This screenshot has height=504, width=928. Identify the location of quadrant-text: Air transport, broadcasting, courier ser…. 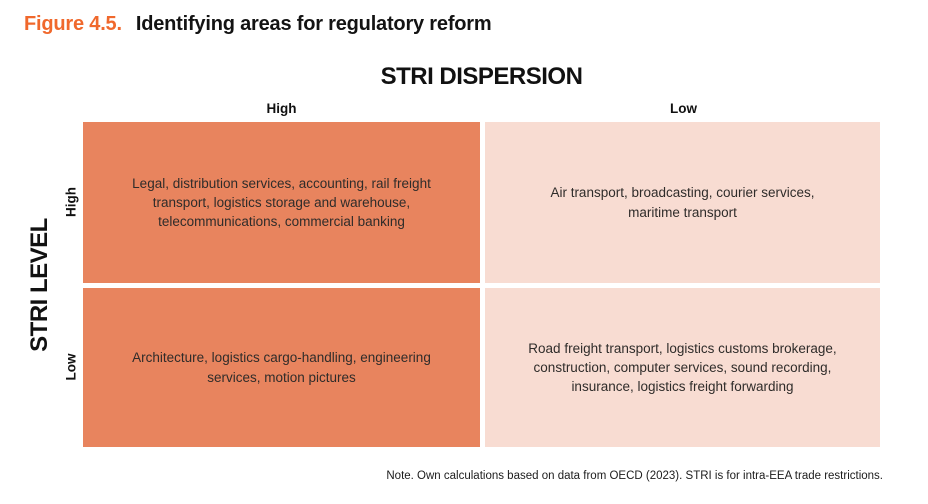
(682, 202).